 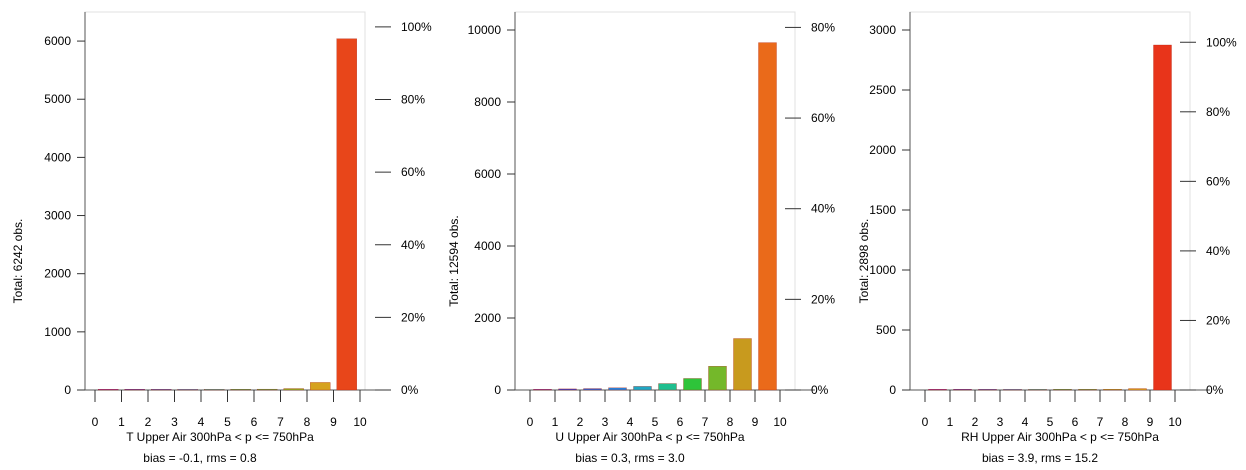 What do you see at coordinates (864, 261) in the screenshot?
I see `y-axis-label: Total: 2898 obs.` at bounding box center [864, 261].